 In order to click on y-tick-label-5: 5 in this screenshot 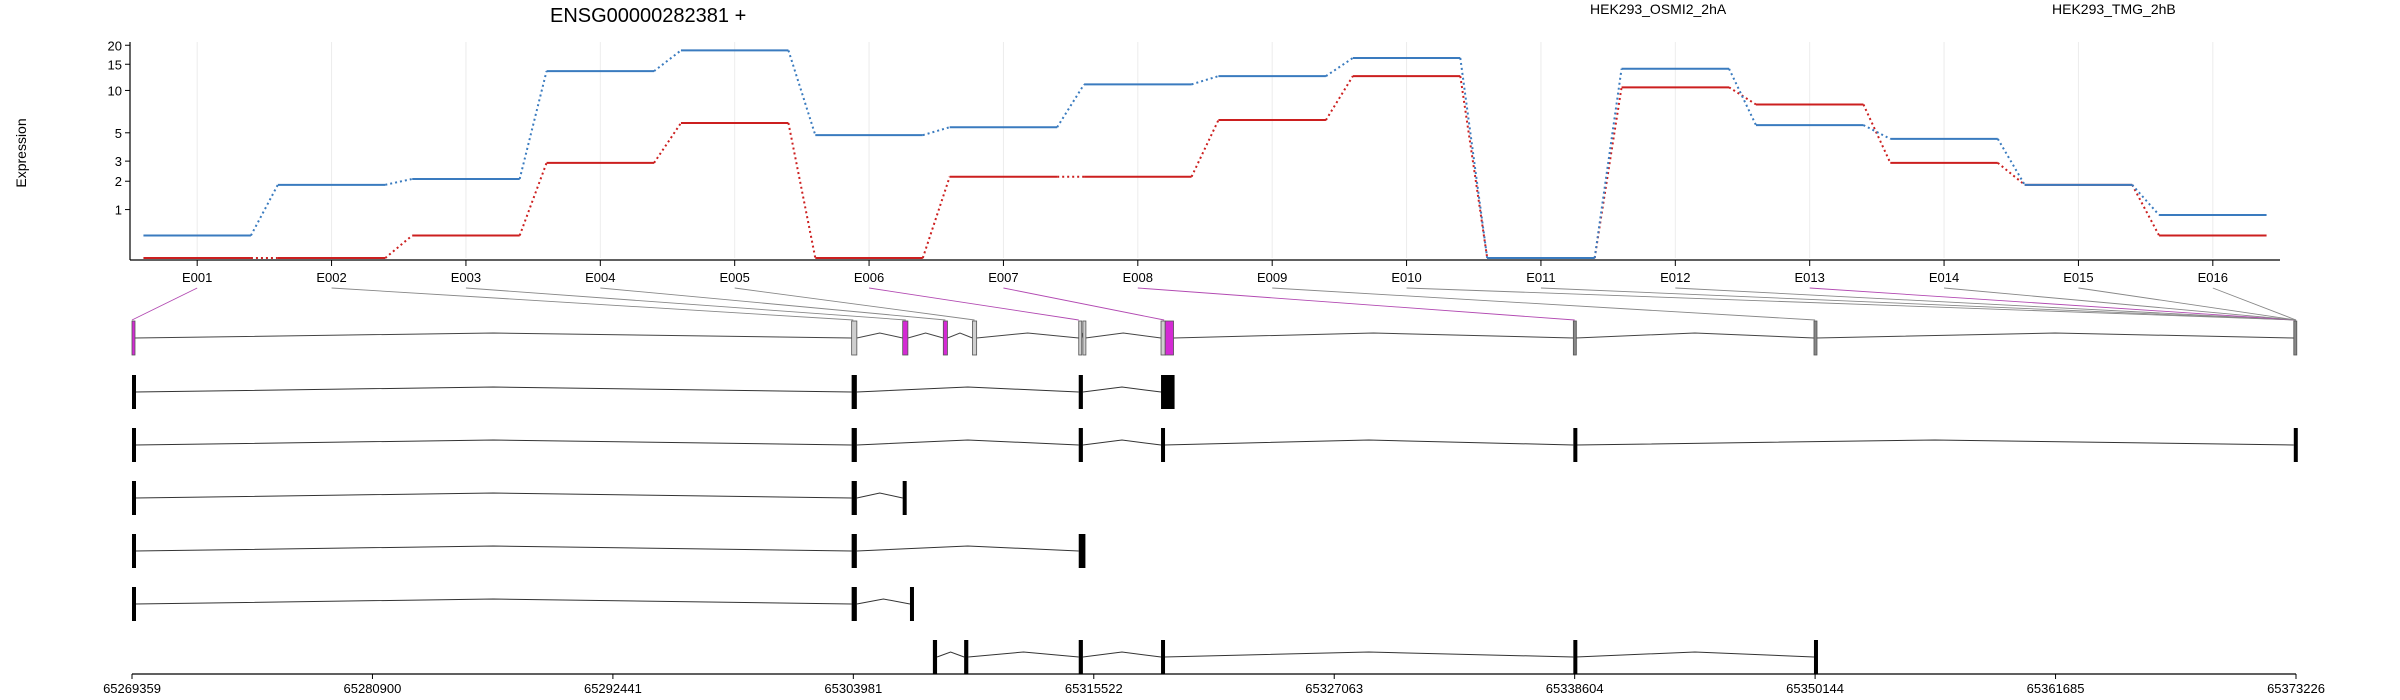, I will do `click(118, 133)`.